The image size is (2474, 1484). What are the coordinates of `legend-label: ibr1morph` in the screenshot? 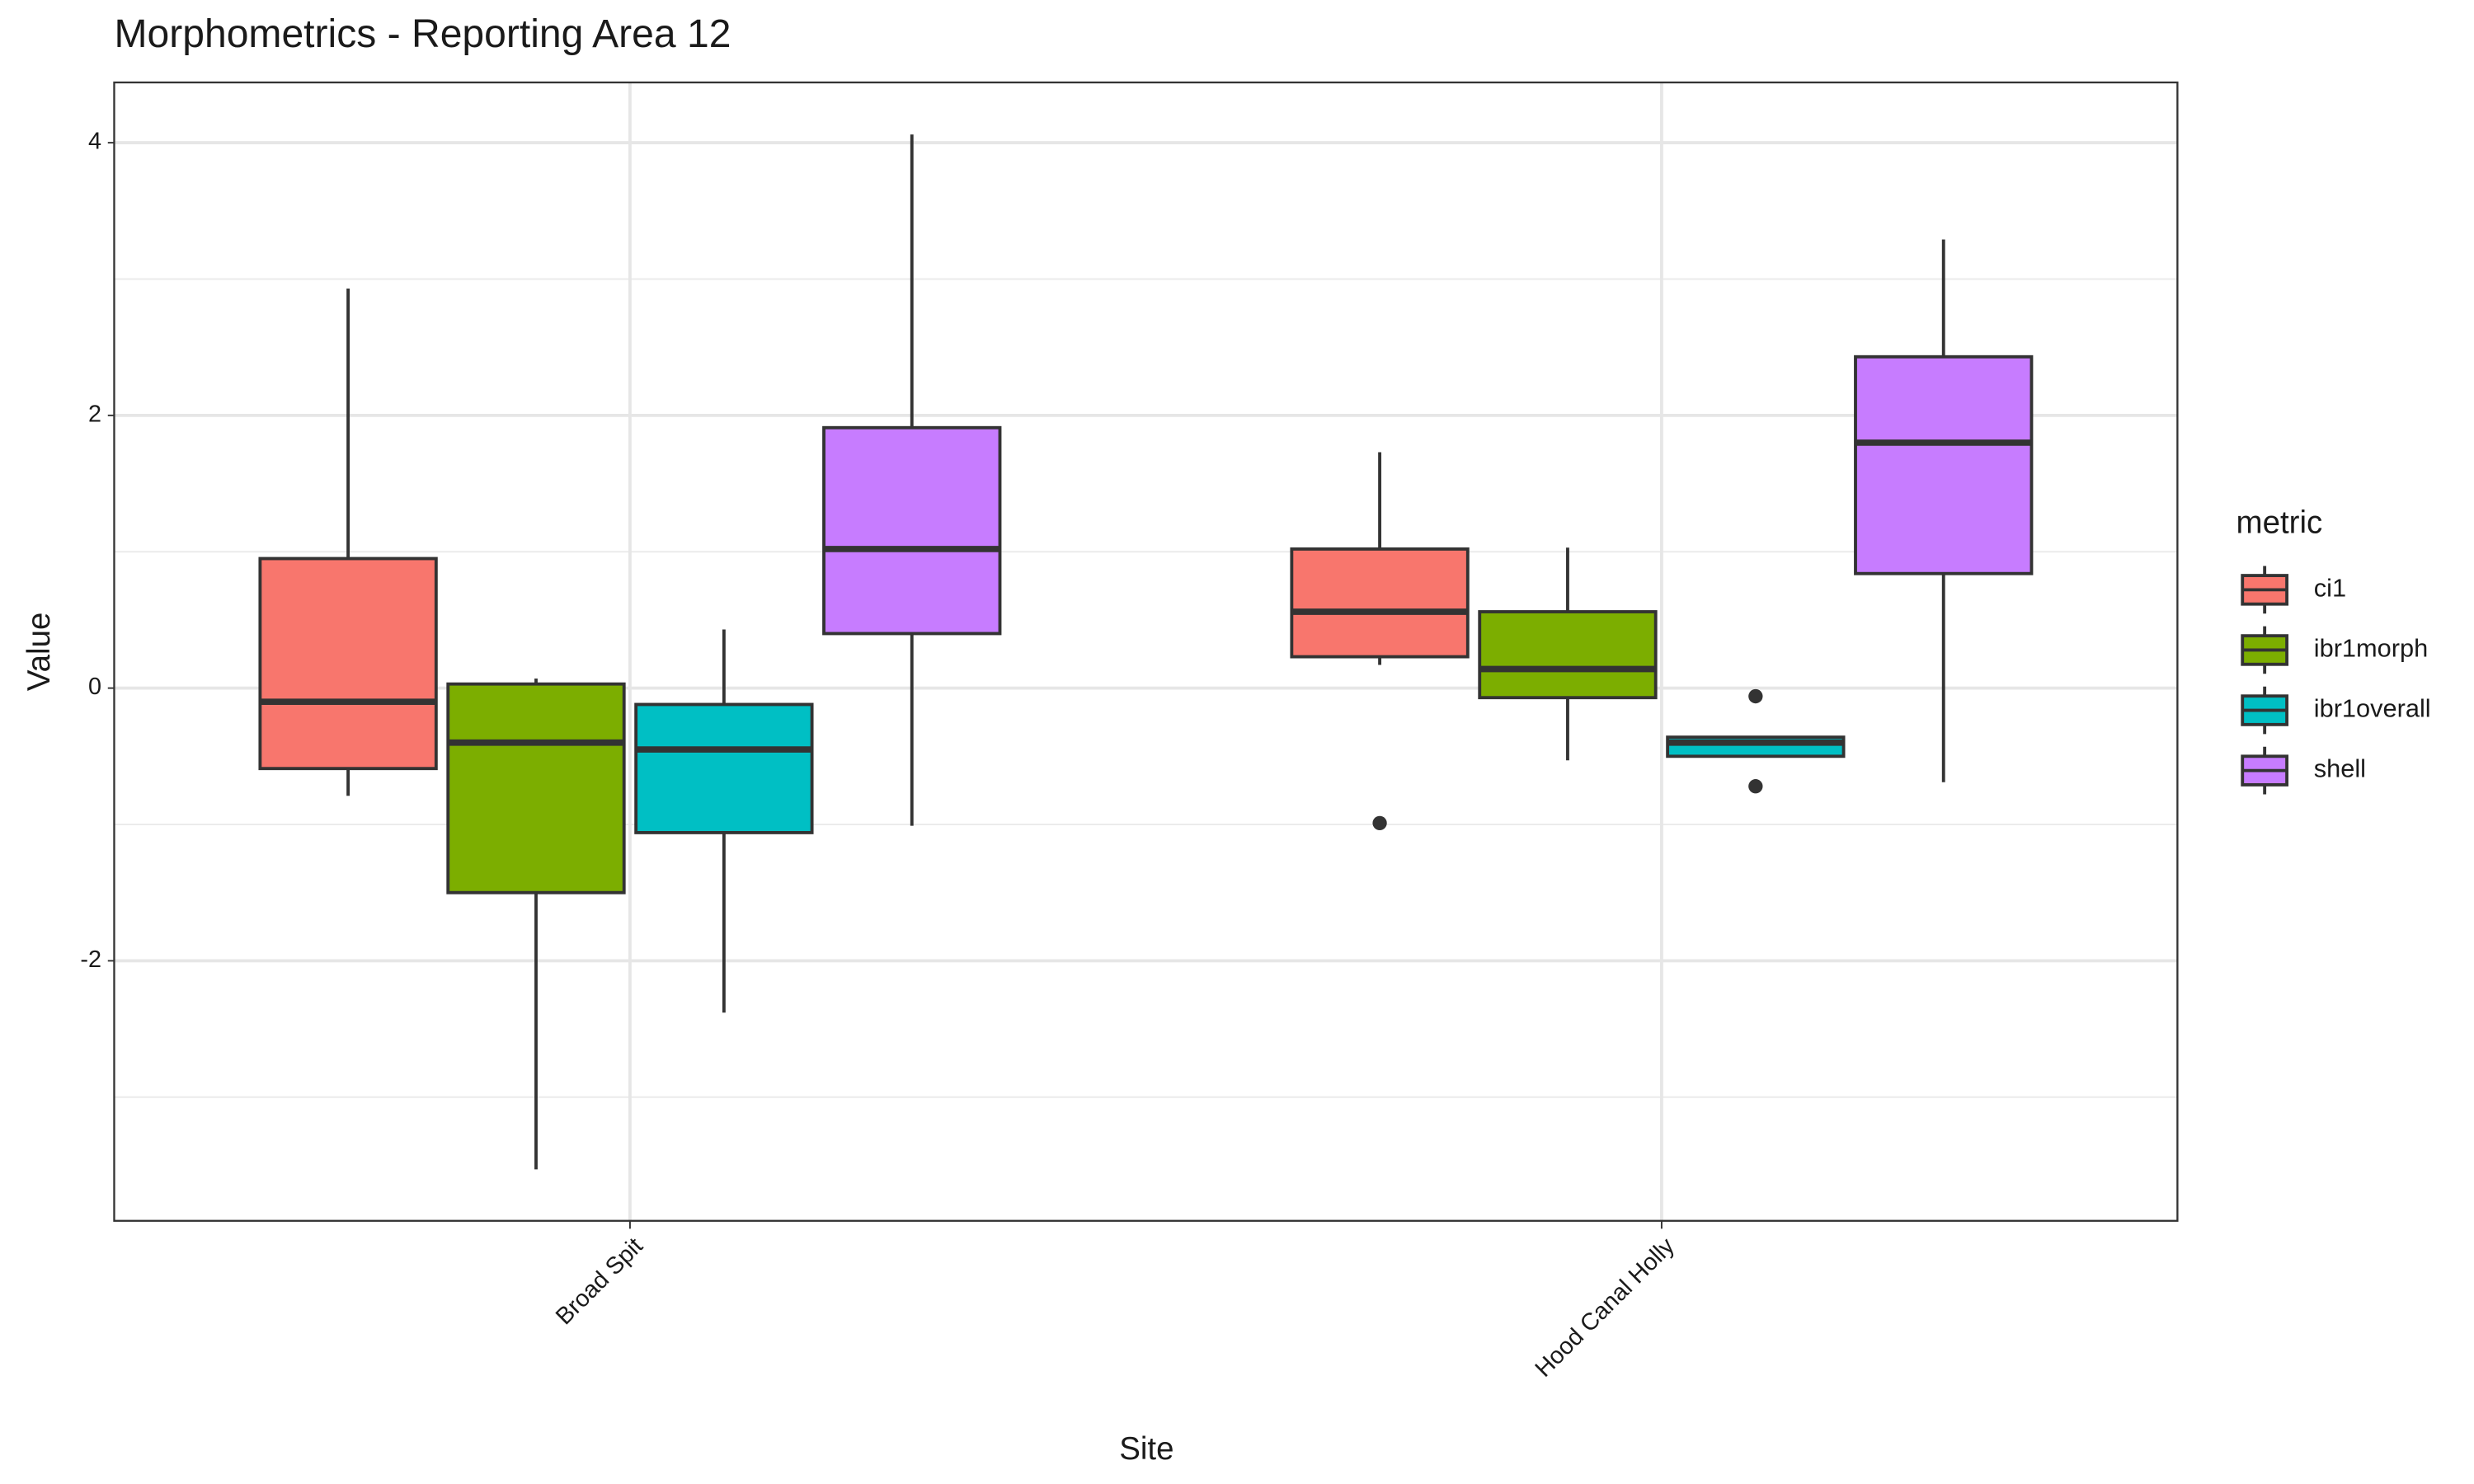 It's located at (2371, 648).